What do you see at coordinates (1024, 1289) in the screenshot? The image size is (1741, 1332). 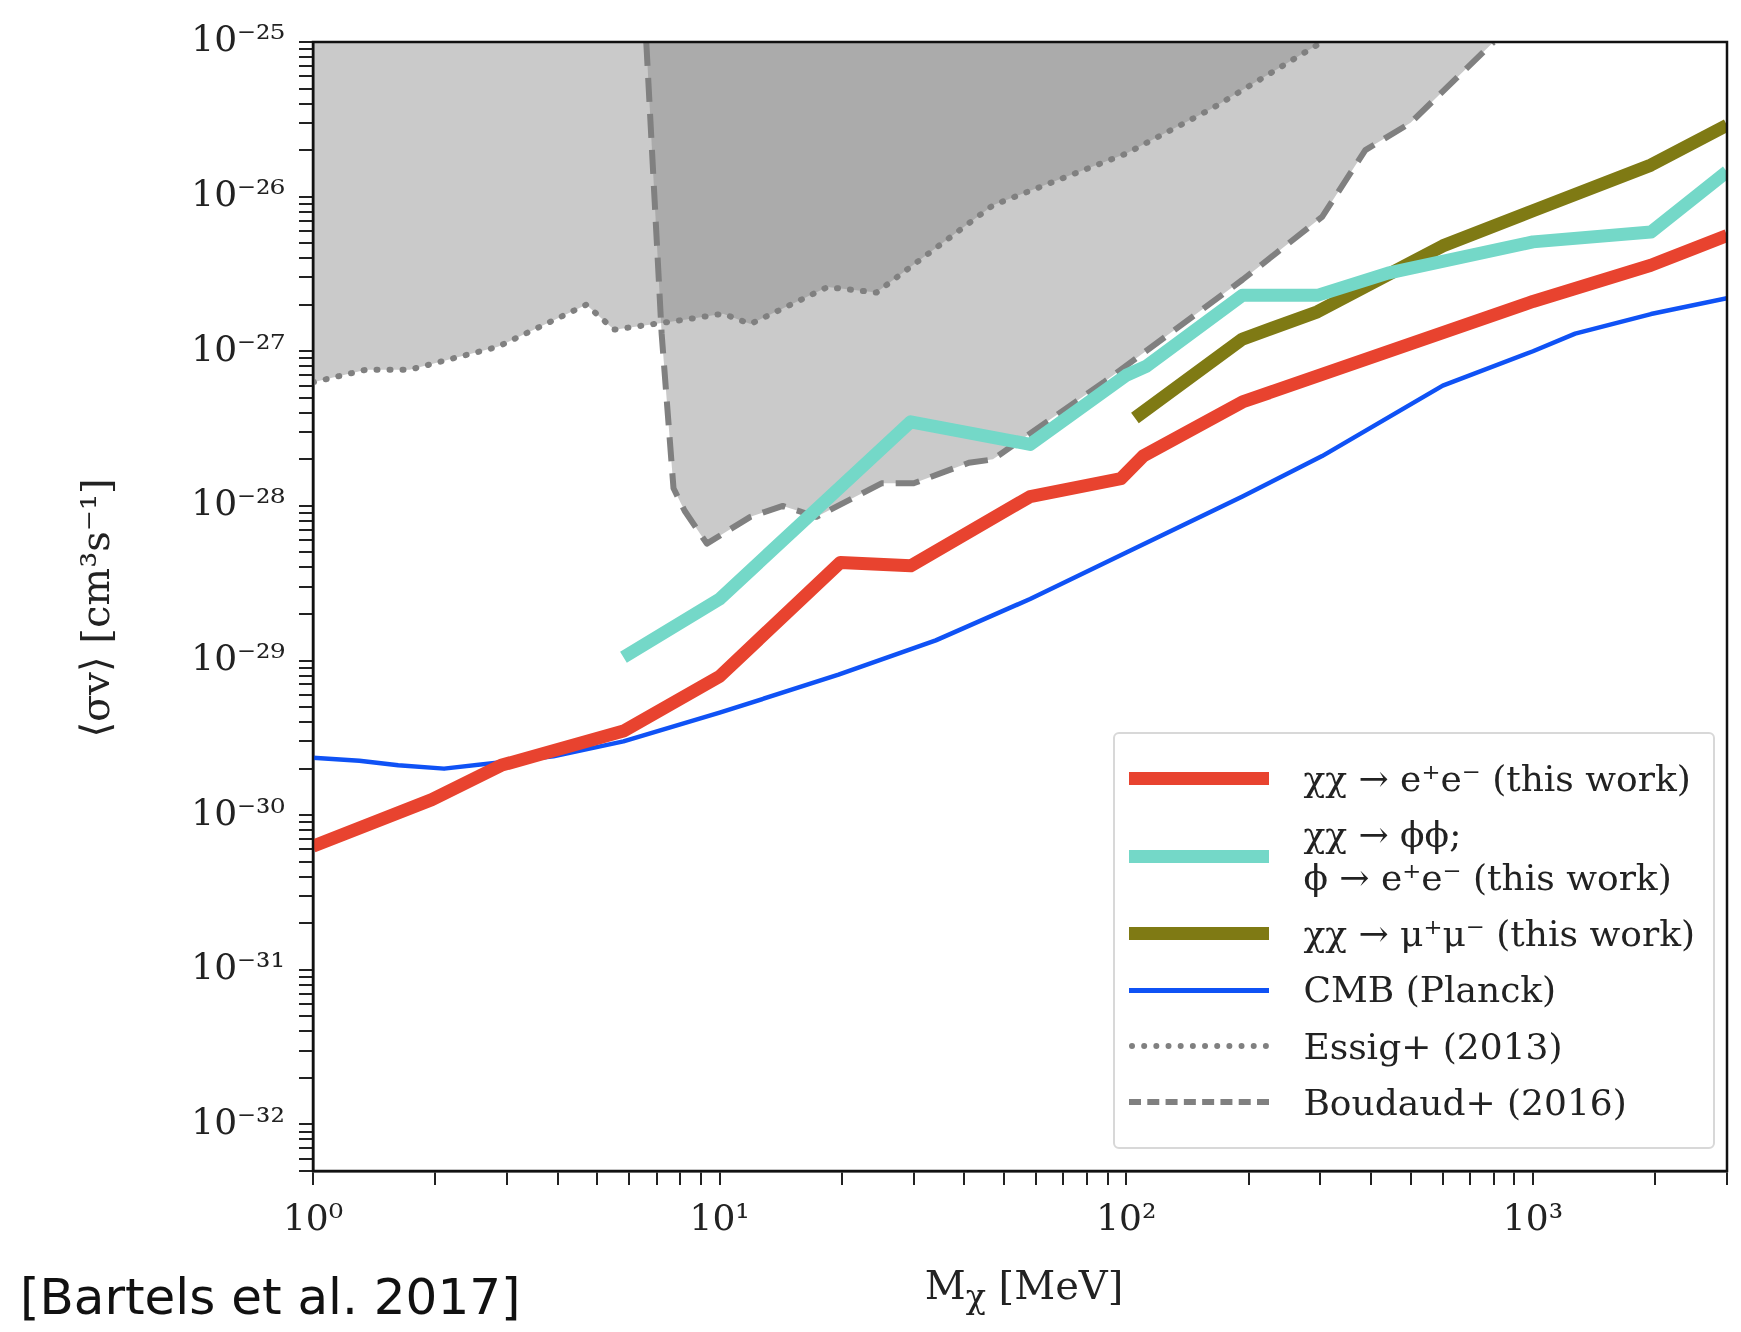 I see `x-axis-title: M$_{χ}$ [MeV]` at bounding box center [1024, 1289].